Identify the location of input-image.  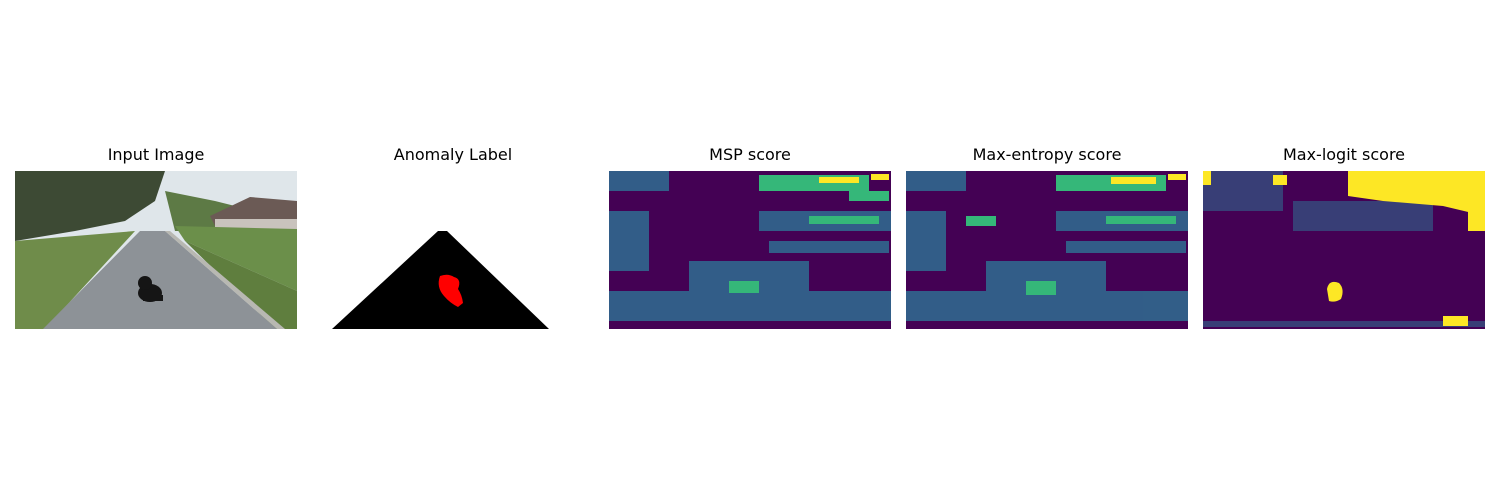
(156, 250).